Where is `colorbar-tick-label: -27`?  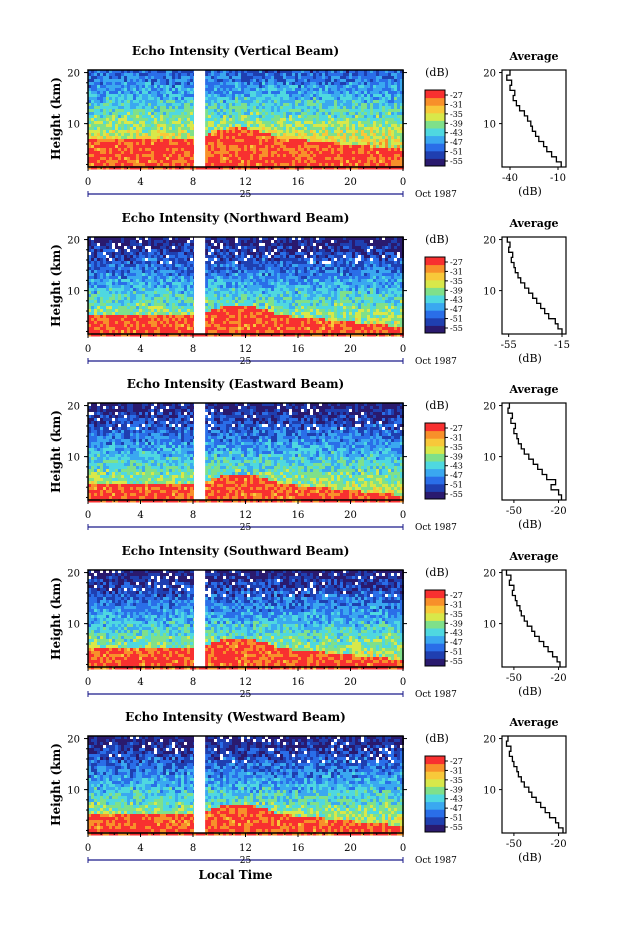 colorbar-tick-label: -27 is located at coordinates (456, 95).